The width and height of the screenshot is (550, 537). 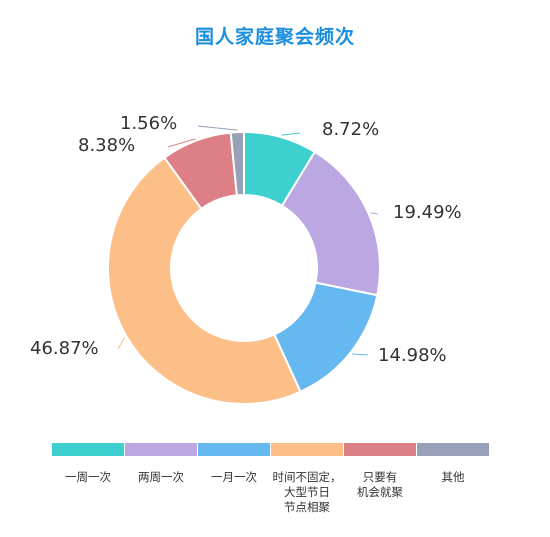 I want to click on data-label-时间不固定大型节日节点相聚: 46.87%, so click(x=64, y=348).